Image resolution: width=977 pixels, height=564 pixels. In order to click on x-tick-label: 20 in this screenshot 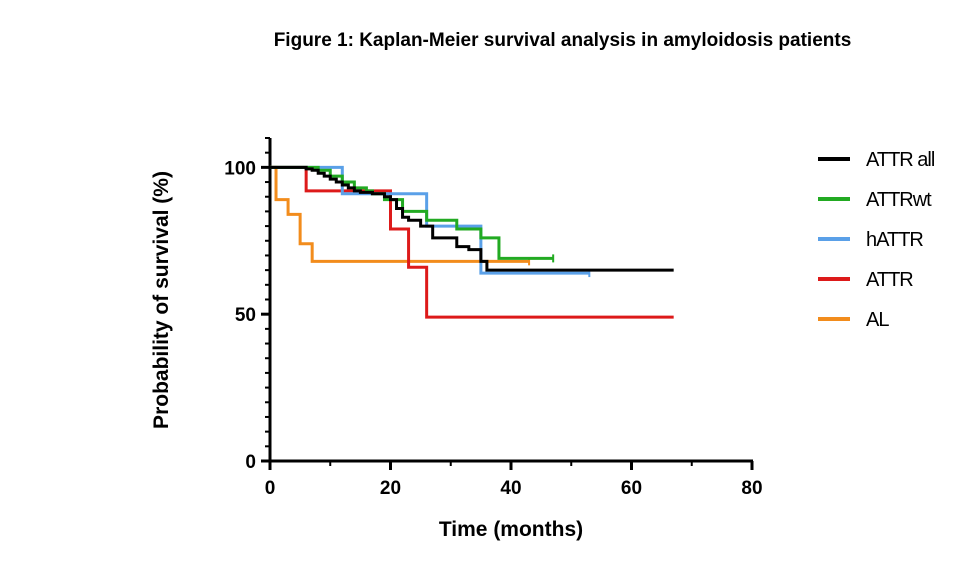, I will do `click(390, 488)`.